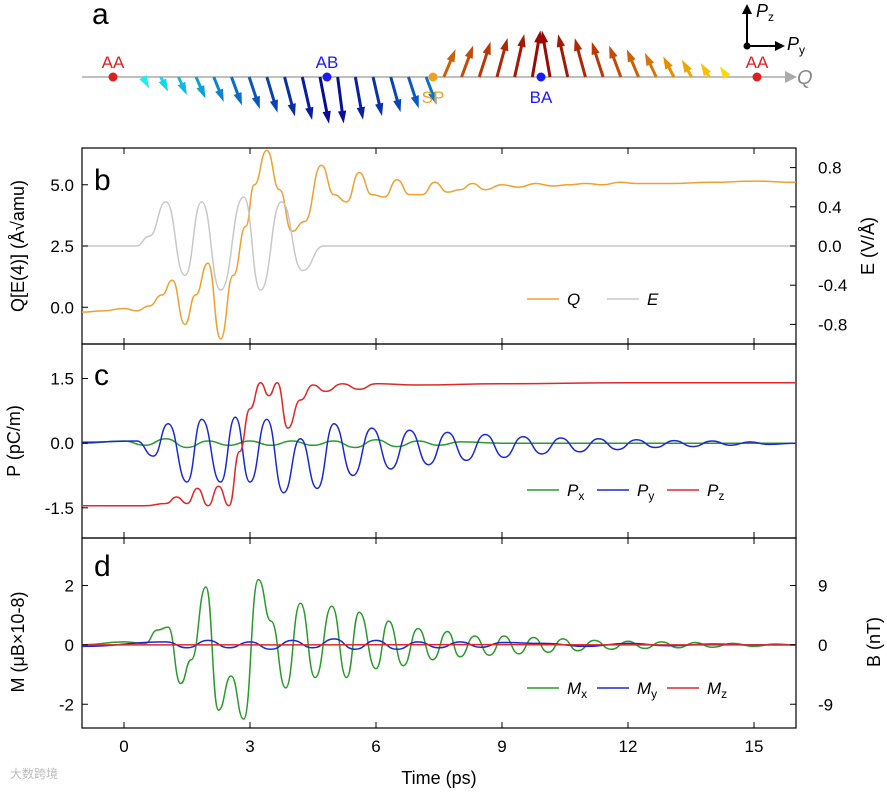  What do you see at coordinates (832, 324) in the screenshot?
I see `y-tick-right-label: -0.8` at bounding box center [832, 324].